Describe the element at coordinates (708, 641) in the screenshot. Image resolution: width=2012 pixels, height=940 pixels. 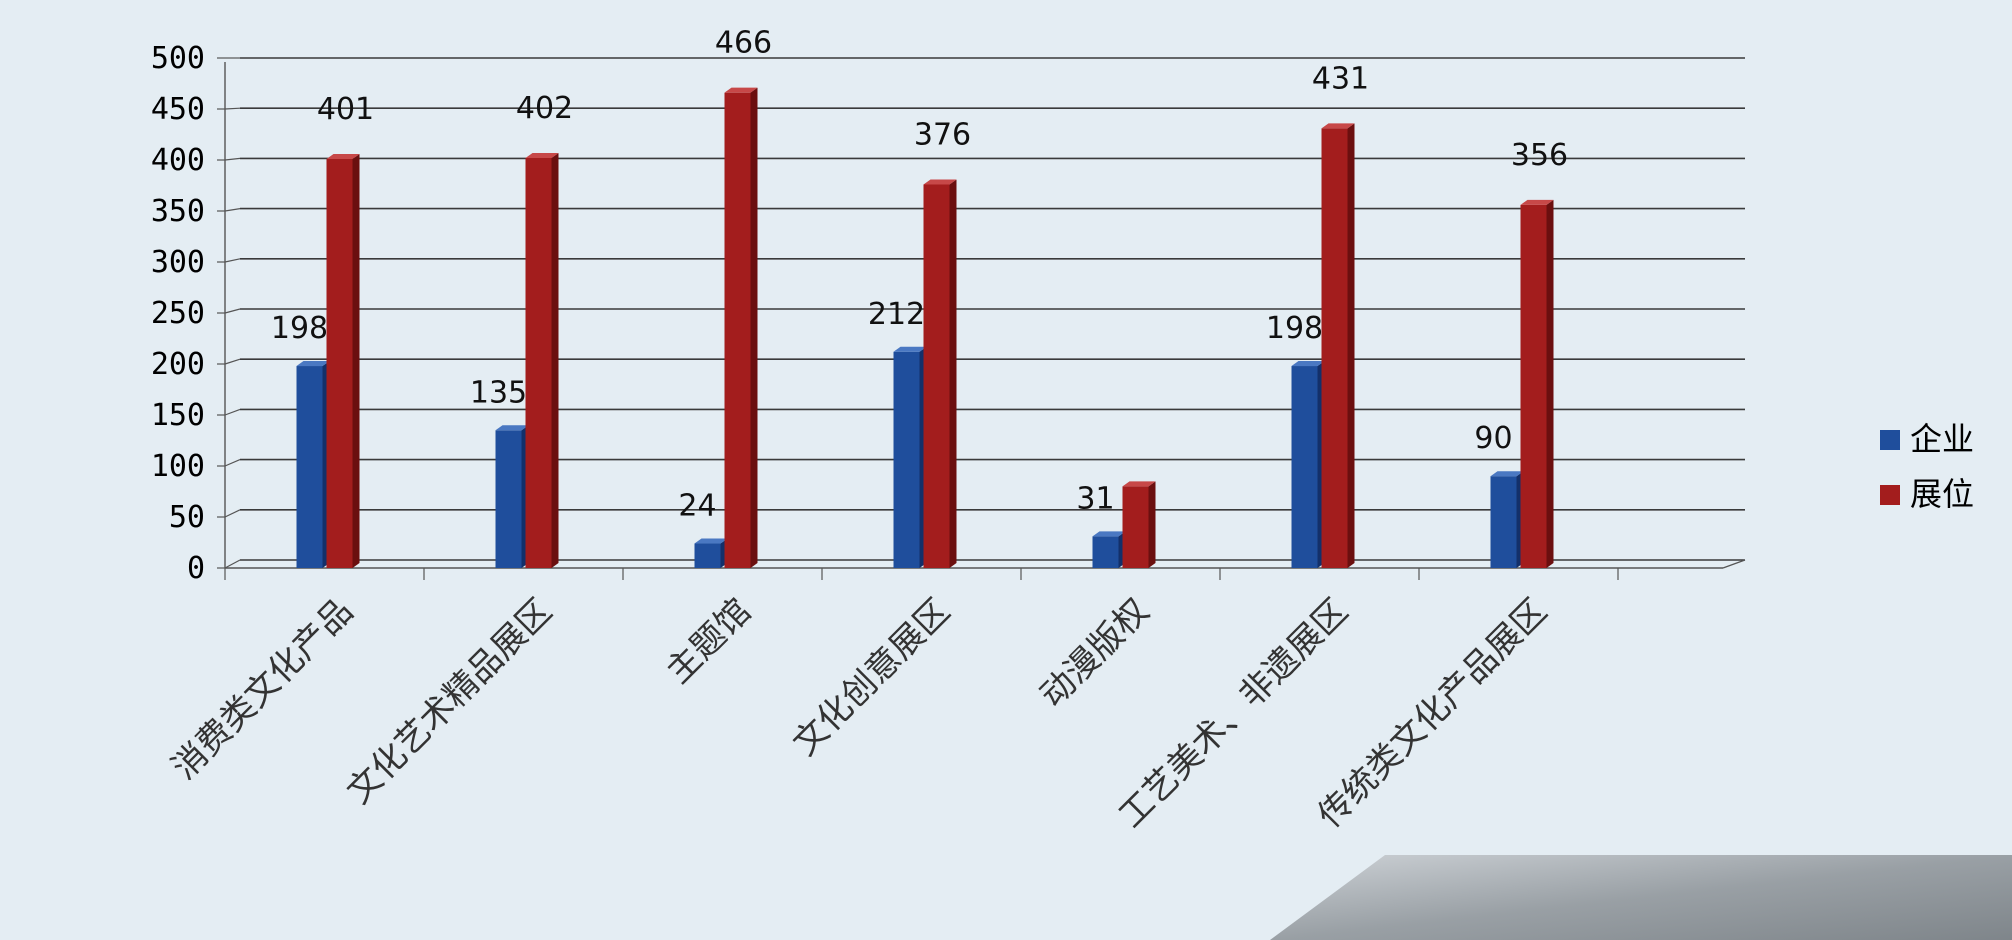
I see `x-category-label: 主题馆` at that location.